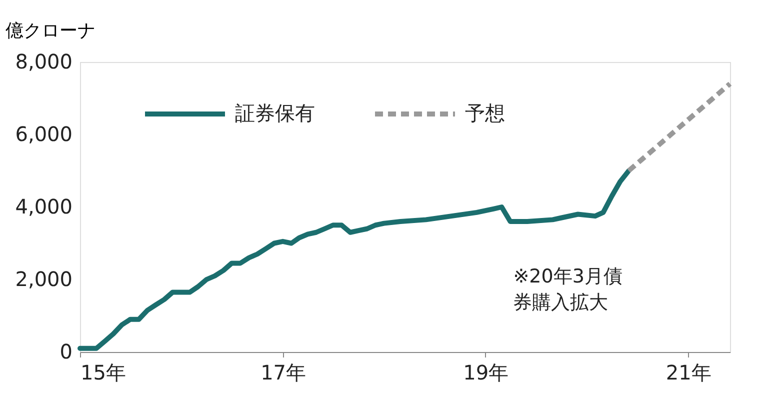  I want to click on y-tick-label: 4,000, so click(43, 206).